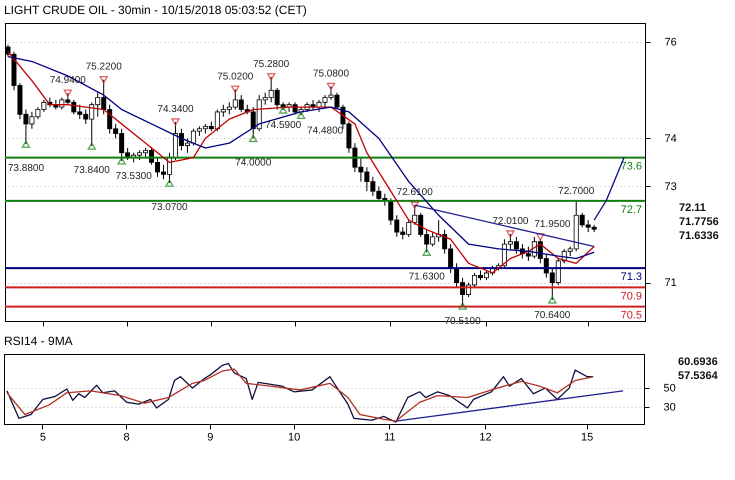  What do you see at coordinates (699, 236) in the screenshot?
I see `text: 71.6336` at bounding box center [699, 236].